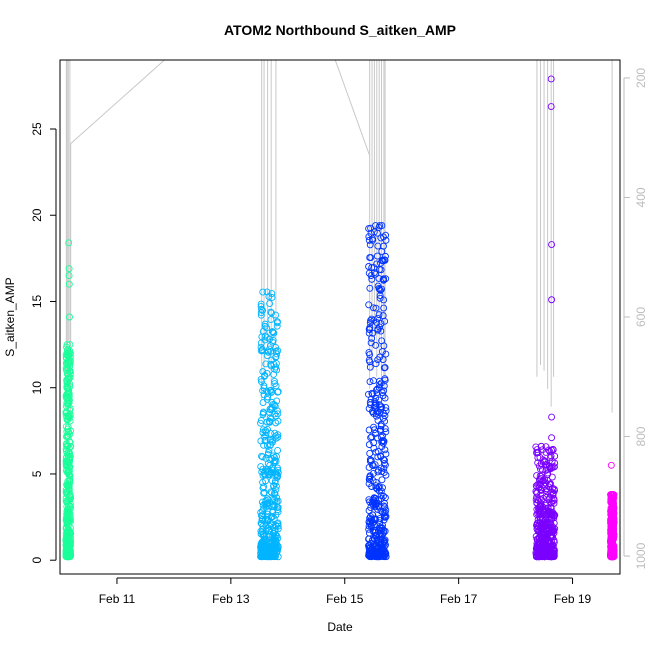 This screenshot has width=650, height=650. What do you see at coordinates (340, 627) in the screenshot?
I see `x-axis-label: Date` at bounding box center [340, 627].